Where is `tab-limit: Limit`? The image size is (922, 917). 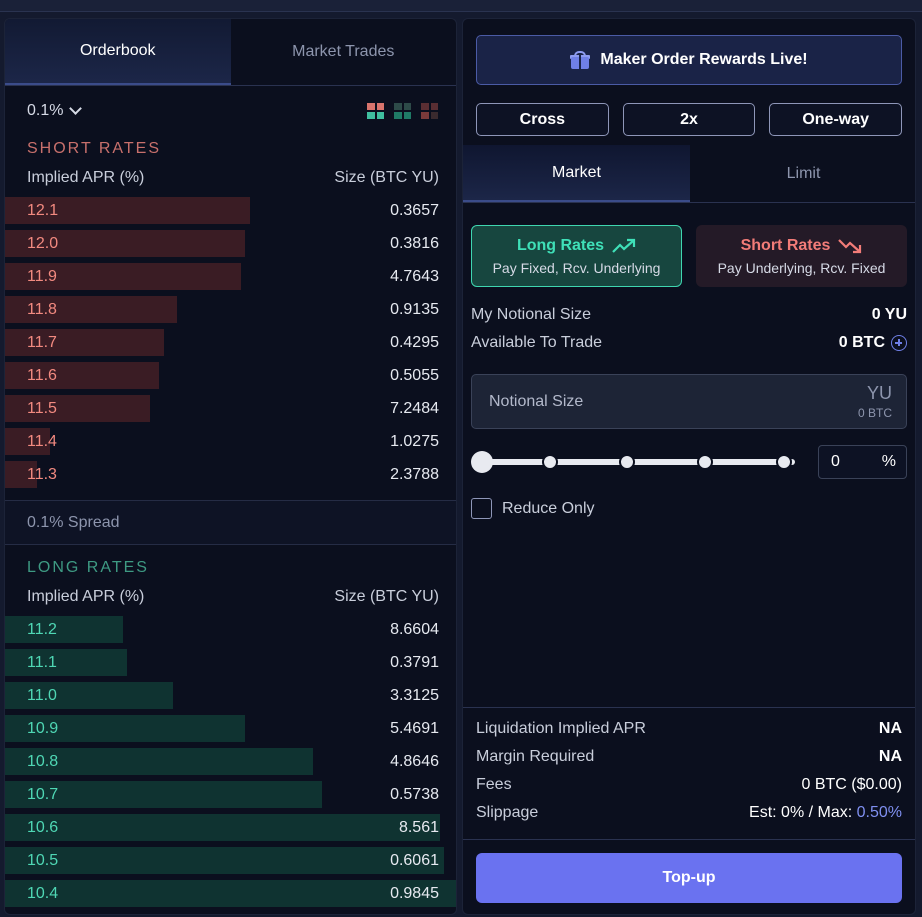
tab-limit: Limit is located at coordinates (803, 173).